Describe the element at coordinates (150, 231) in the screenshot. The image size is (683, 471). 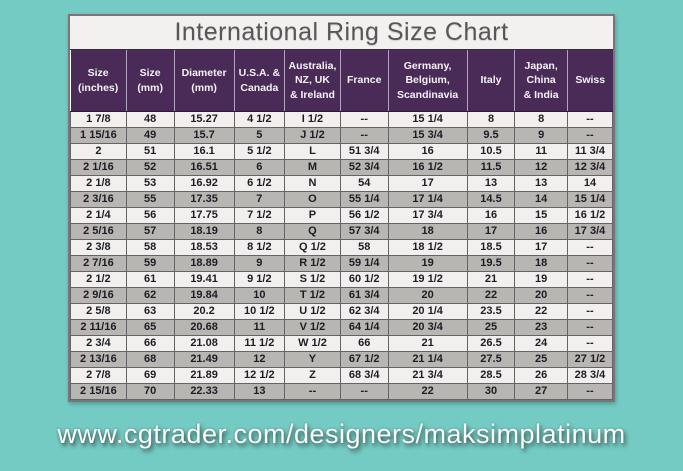
I see `table-cell: 57` at that location.